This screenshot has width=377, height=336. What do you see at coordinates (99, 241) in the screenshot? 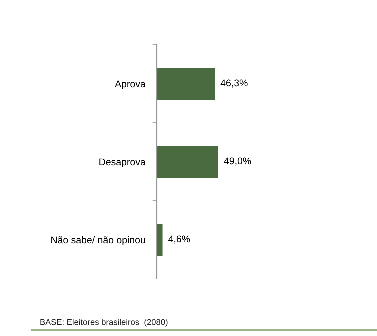
I see `y-tick-label: Não sabe/ não opinou` at bounding box center [99, 241].